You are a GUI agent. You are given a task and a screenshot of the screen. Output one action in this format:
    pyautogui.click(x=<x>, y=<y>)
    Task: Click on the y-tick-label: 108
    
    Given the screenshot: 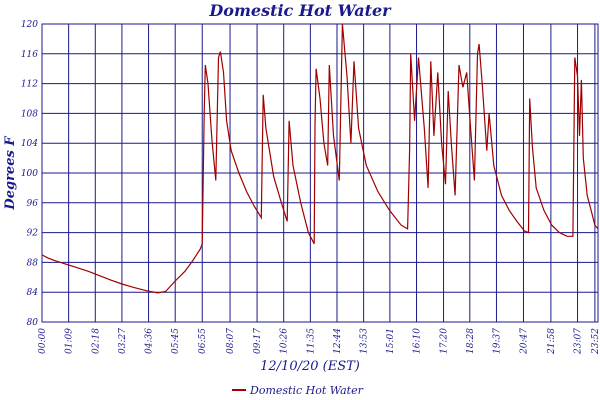 What is the action you would take?
    pyautogui.click(x=29, y=114)
    